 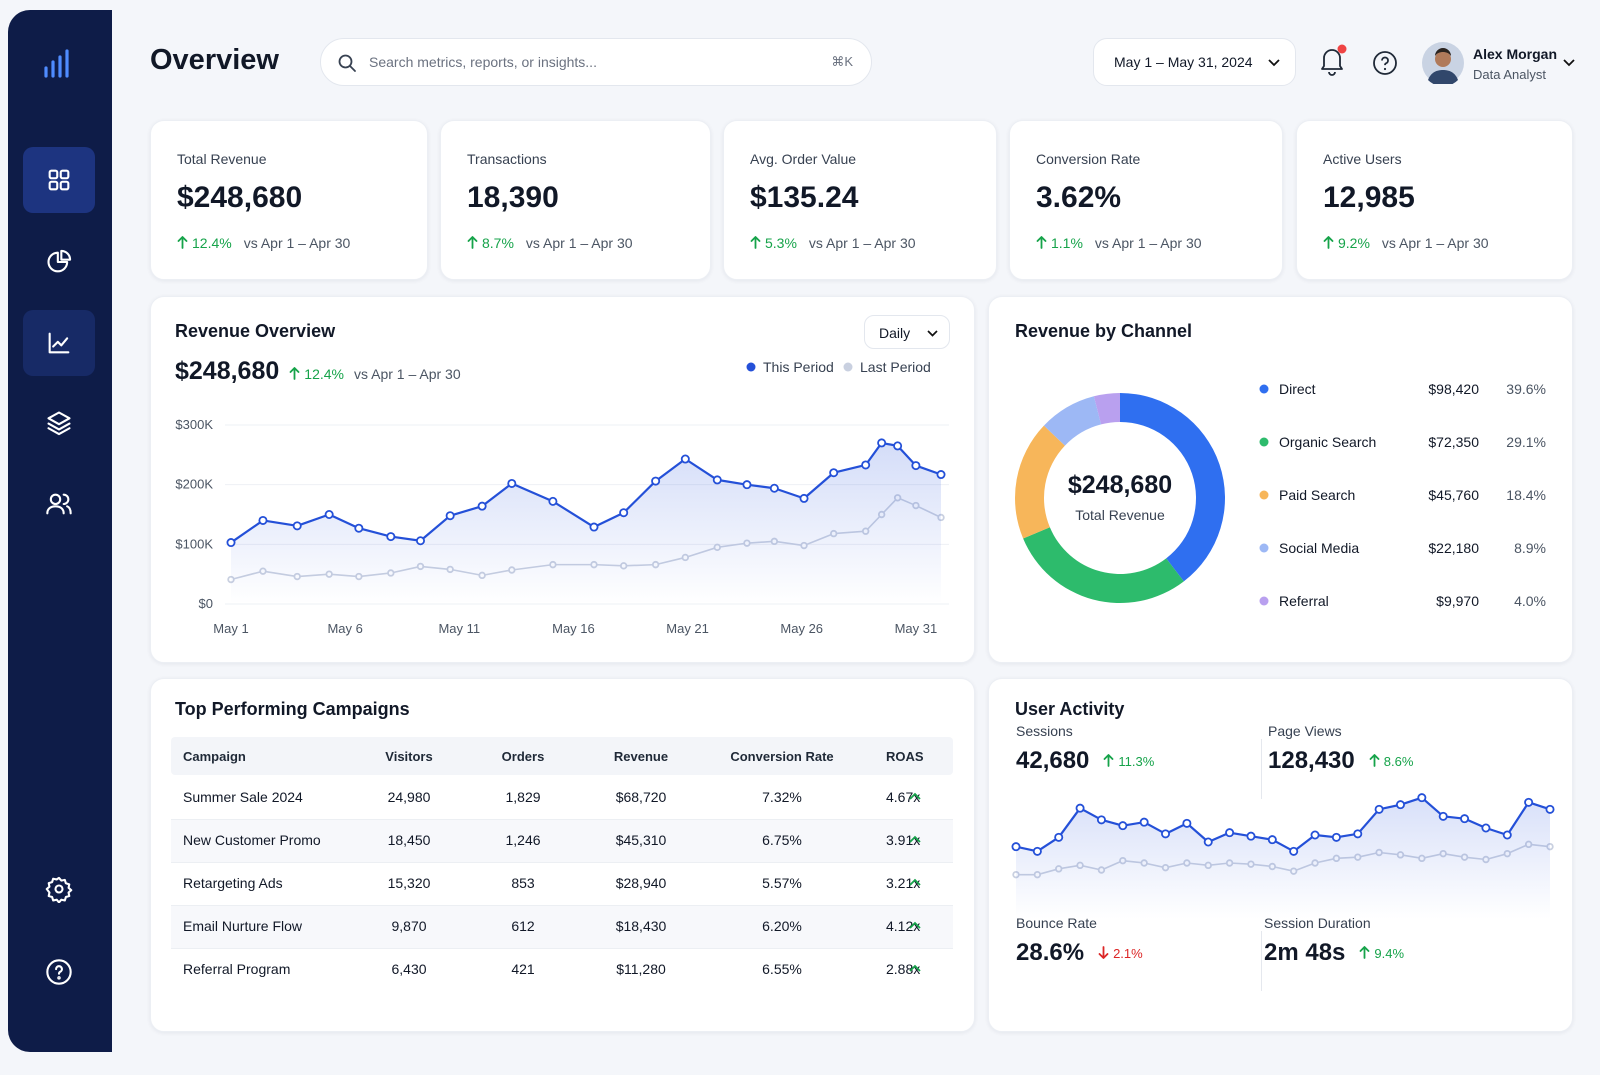 What do you see at coordinates (1340, 761) in the screenshot?
I see `metric-row: 128,430 8.6%` at bounding box center [1340, 761].